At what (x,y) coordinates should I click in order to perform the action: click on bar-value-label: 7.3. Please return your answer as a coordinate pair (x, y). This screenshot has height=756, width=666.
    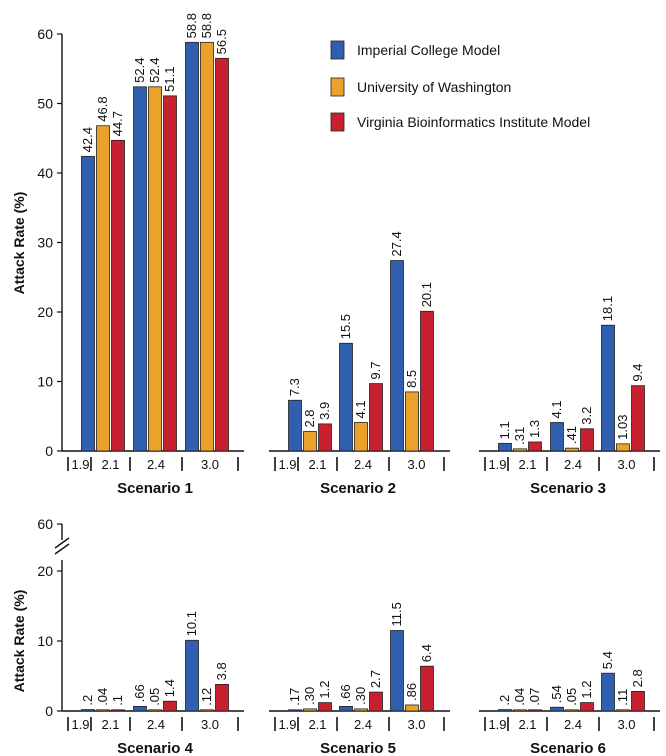
    Looking at the image, I should click on (294, 387).